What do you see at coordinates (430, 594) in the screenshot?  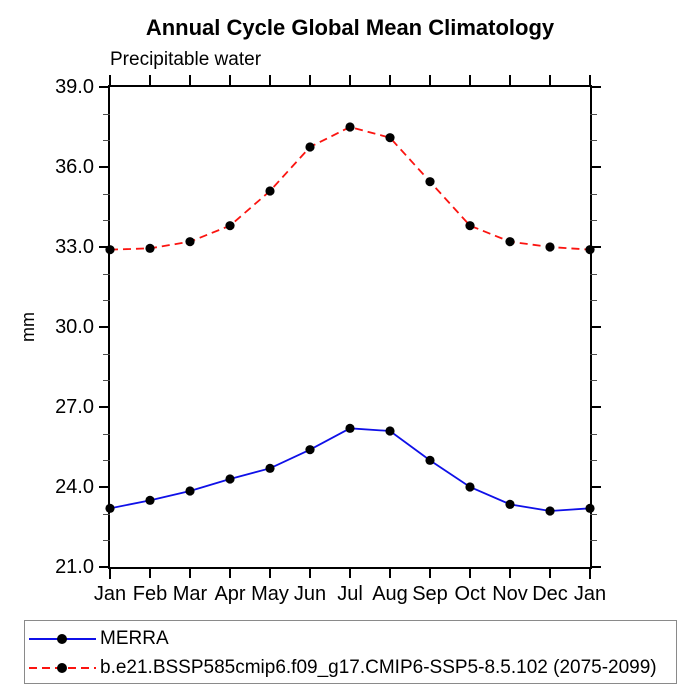 I see `x-tick-label: Sep` at bounding box center [430, 594].